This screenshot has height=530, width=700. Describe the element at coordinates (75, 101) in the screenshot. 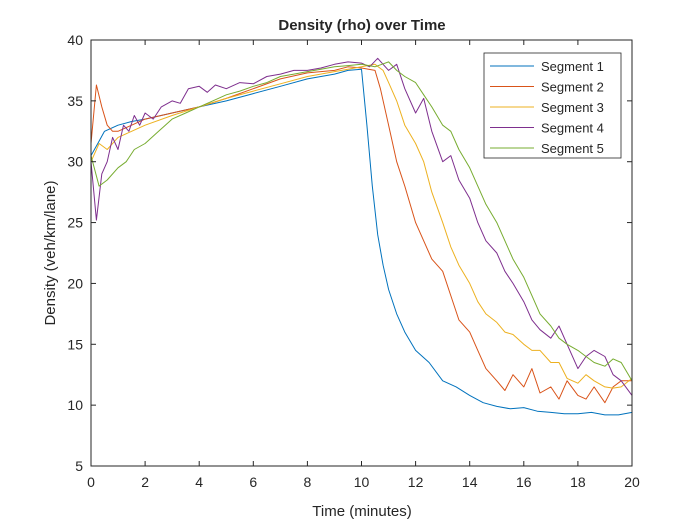

I see `y-tick-label: 35` at that location.